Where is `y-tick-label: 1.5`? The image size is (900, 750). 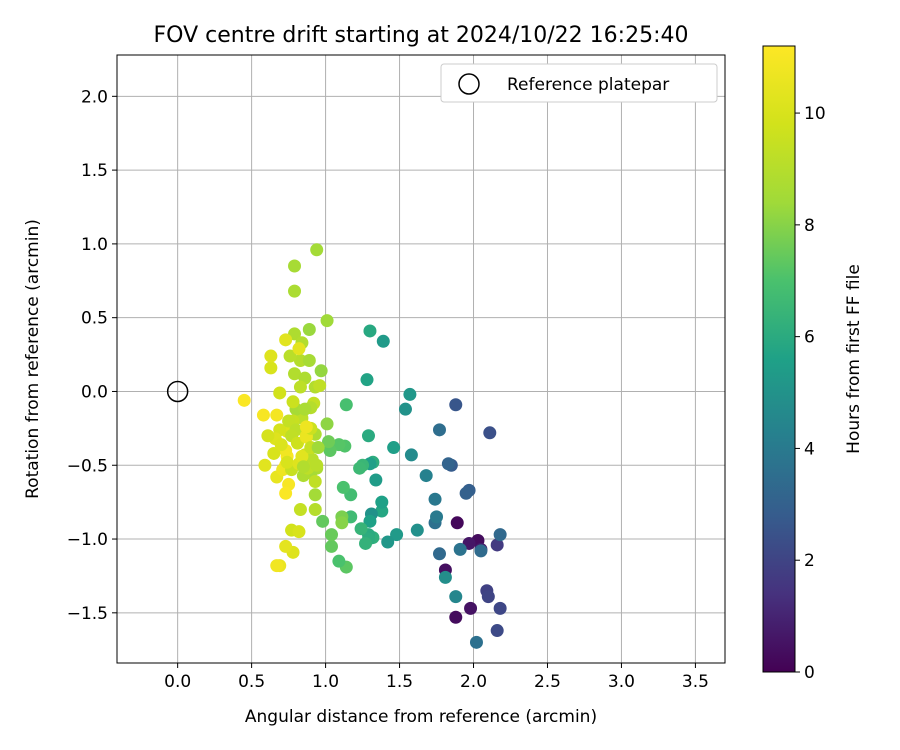
y-tick-label: 1.5 is located at coordinates (94, 171).